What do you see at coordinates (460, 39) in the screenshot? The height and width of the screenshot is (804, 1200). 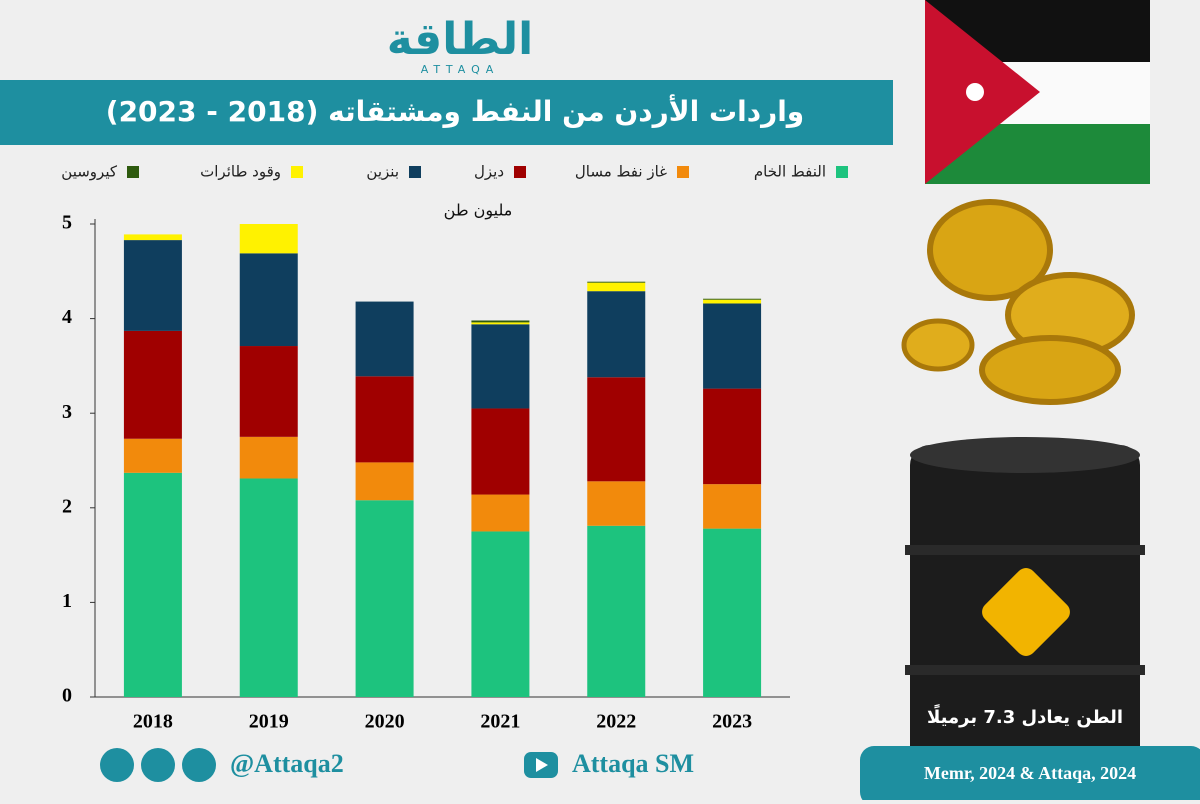 I see `logo: الطاقة` at bounding box center [460, 39].